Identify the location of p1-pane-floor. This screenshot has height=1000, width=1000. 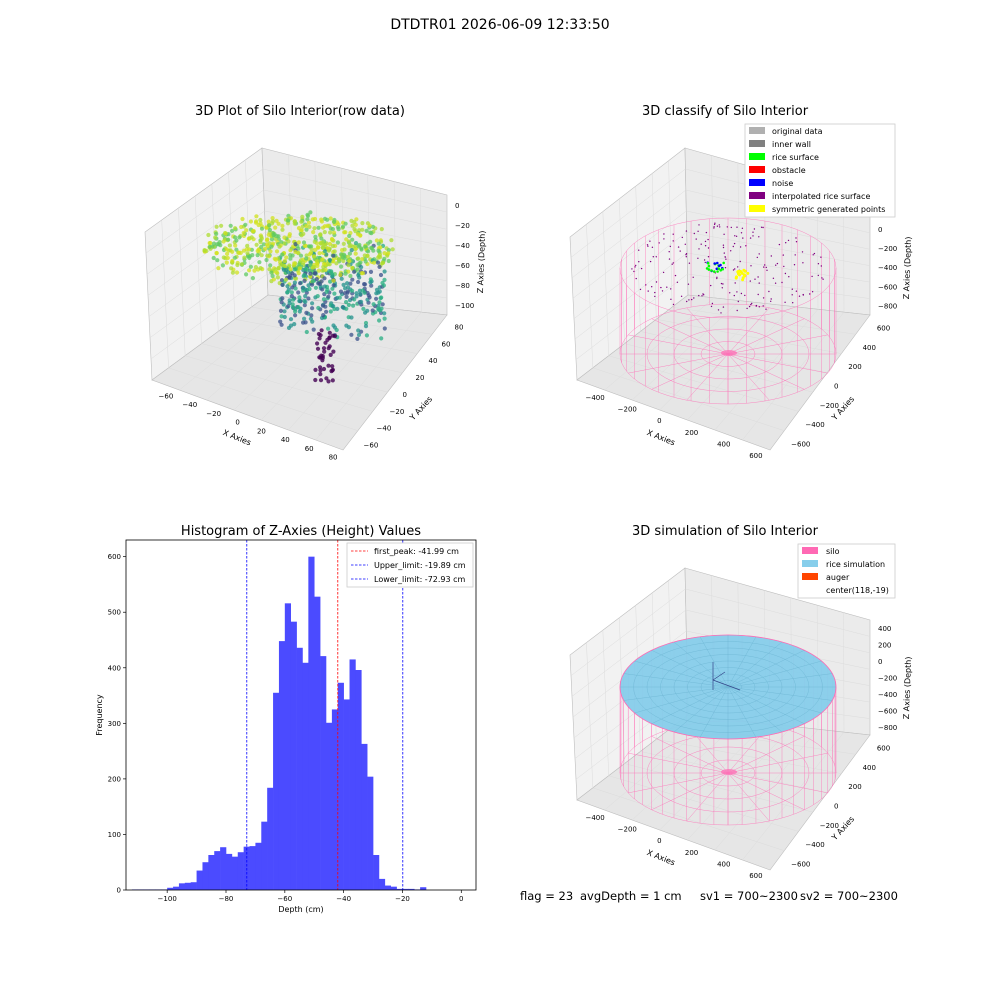
(299, 372).